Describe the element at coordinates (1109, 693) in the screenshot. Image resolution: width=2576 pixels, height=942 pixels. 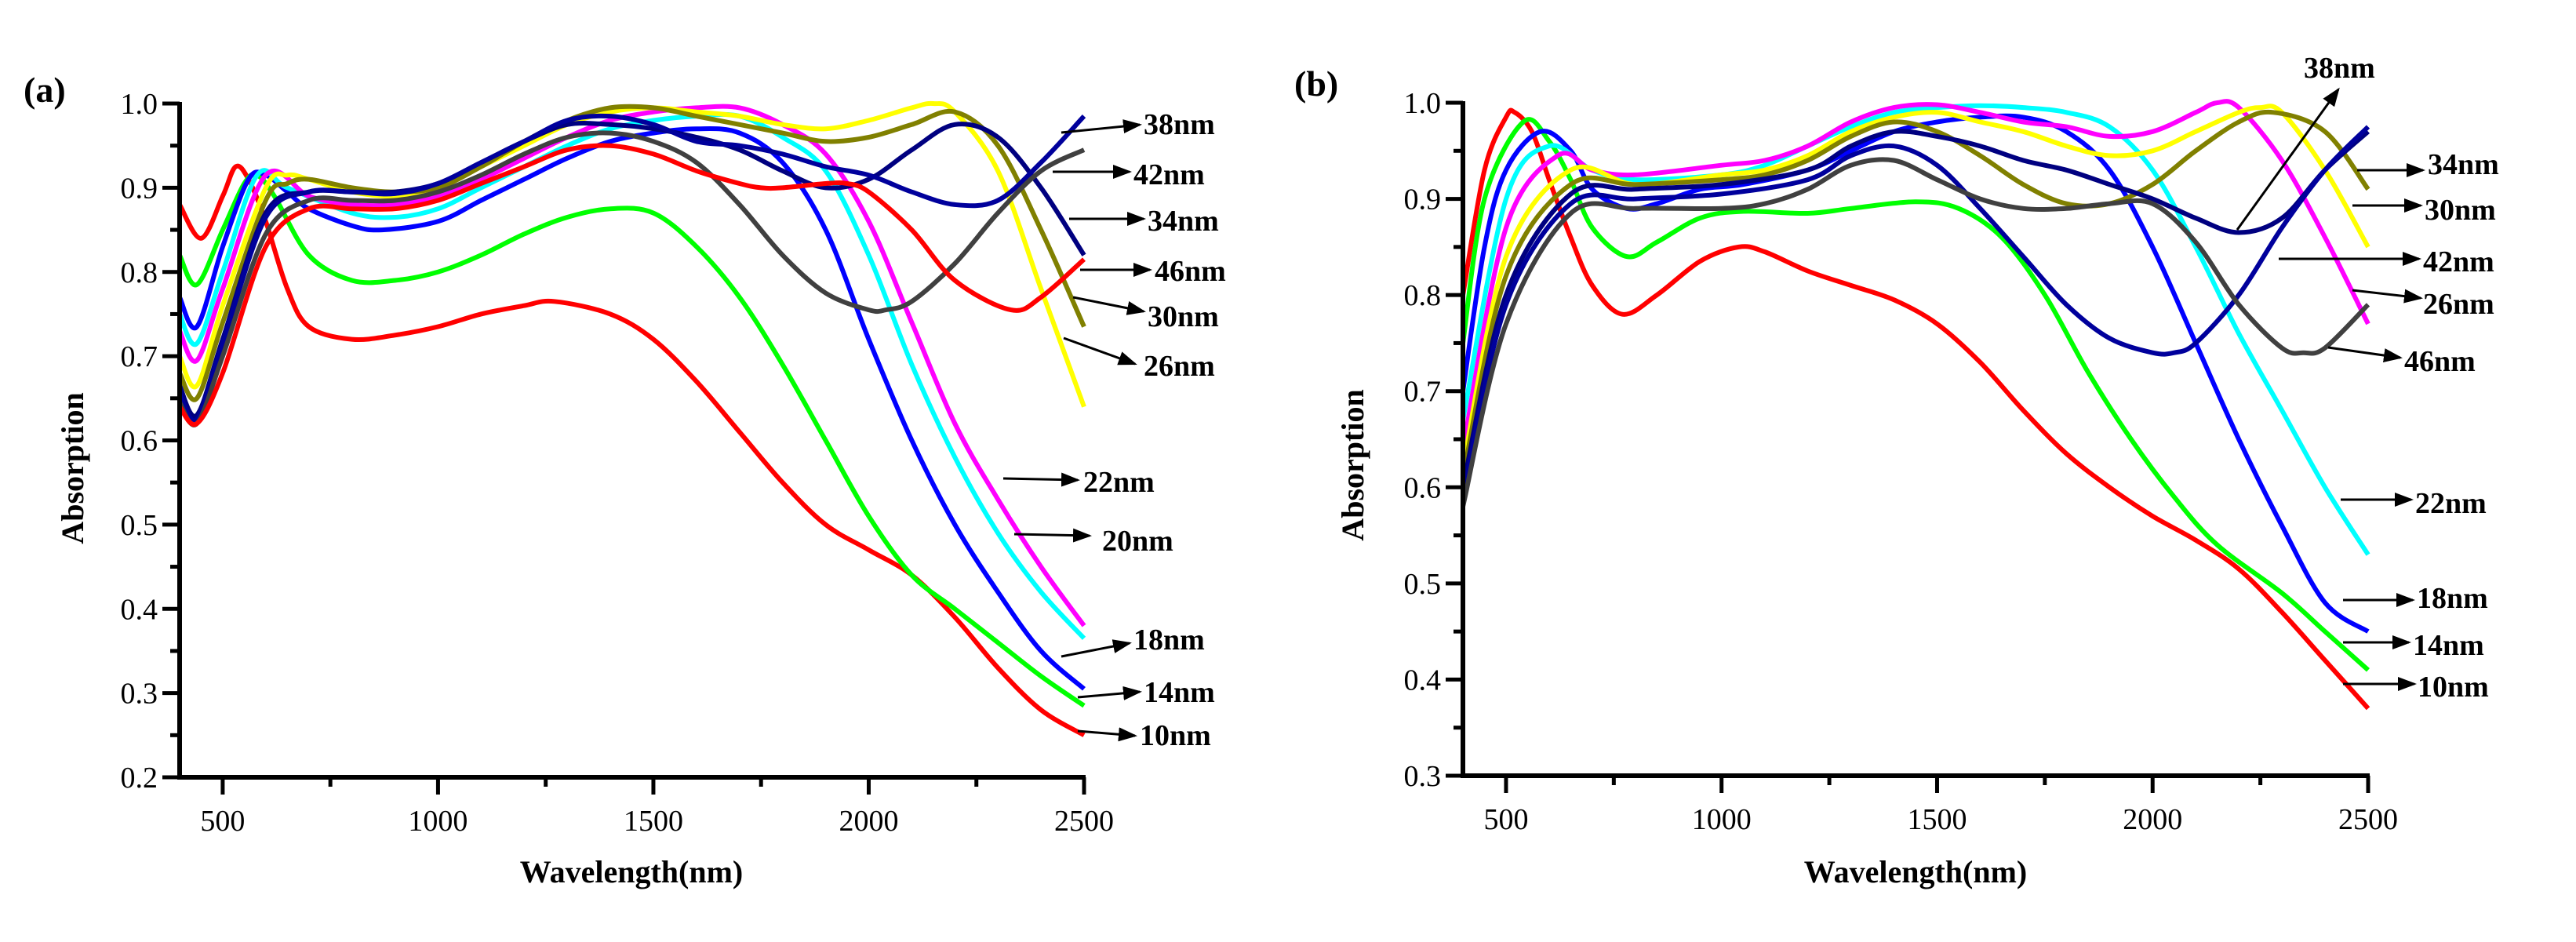
I see `annotation-arrow-14nm` at that location.